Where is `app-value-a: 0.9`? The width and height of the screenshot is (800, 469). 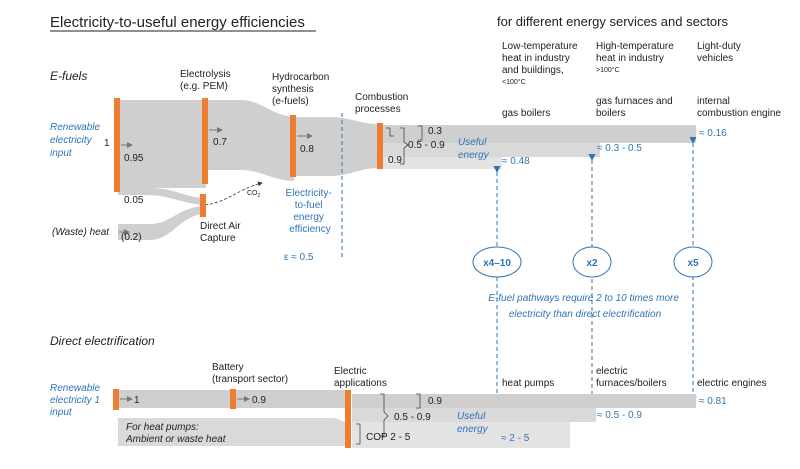 app-value-a: 0.9 is located at coordinates (435, 401).